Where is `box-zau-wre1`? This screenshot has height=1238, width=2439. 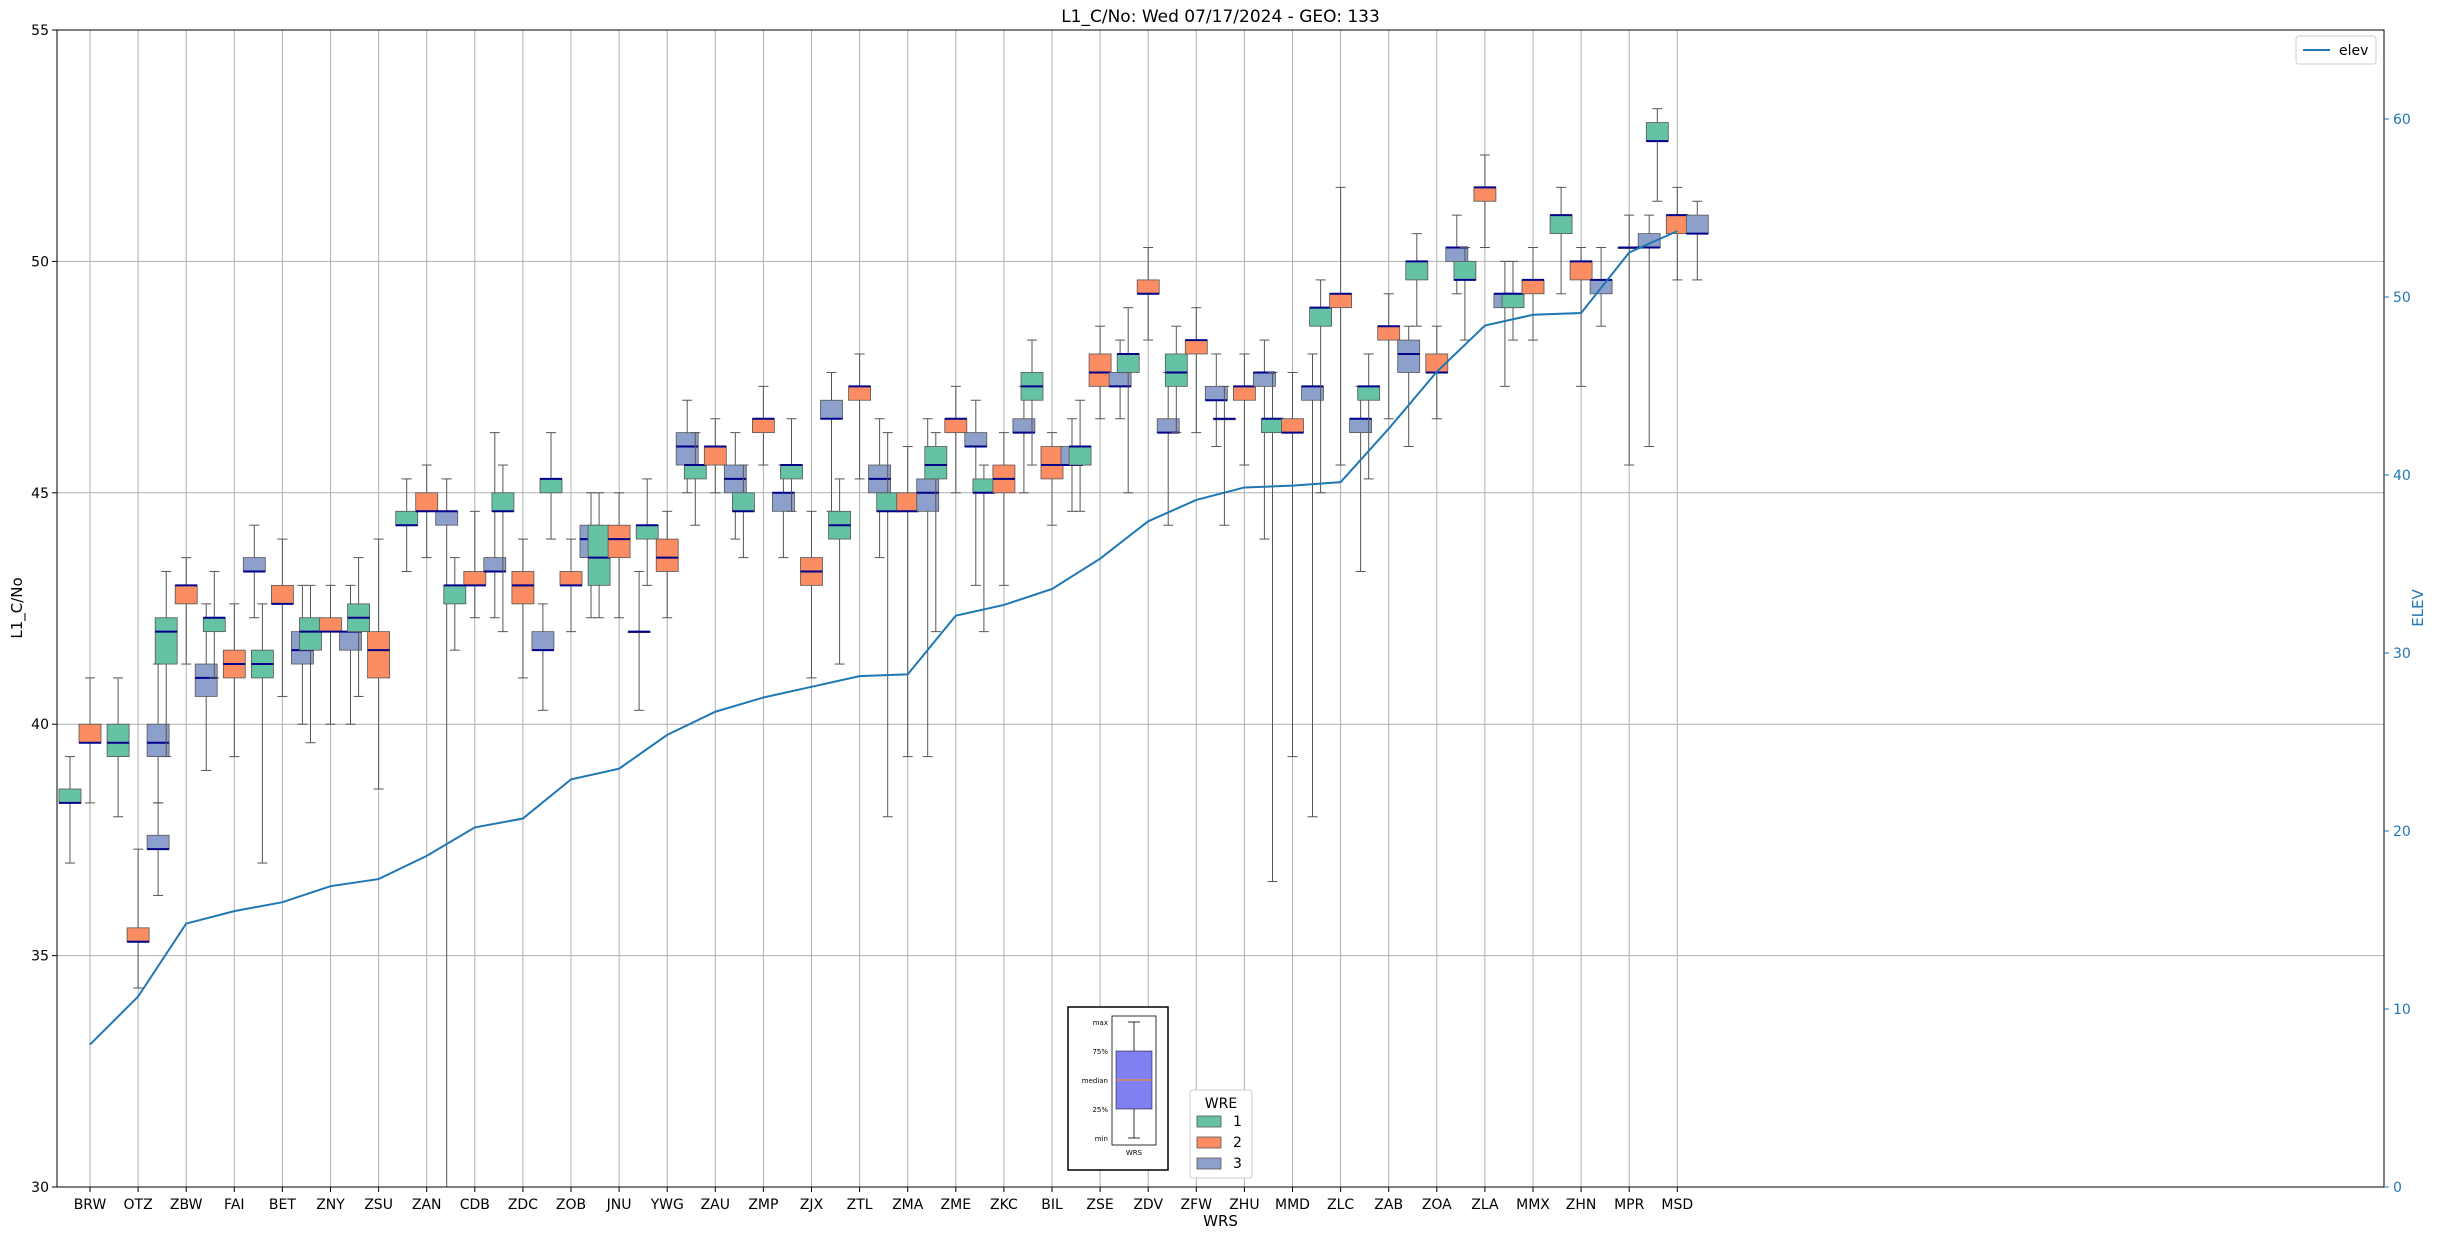
box-zau-wre1 is located at coordinates (695, 479).